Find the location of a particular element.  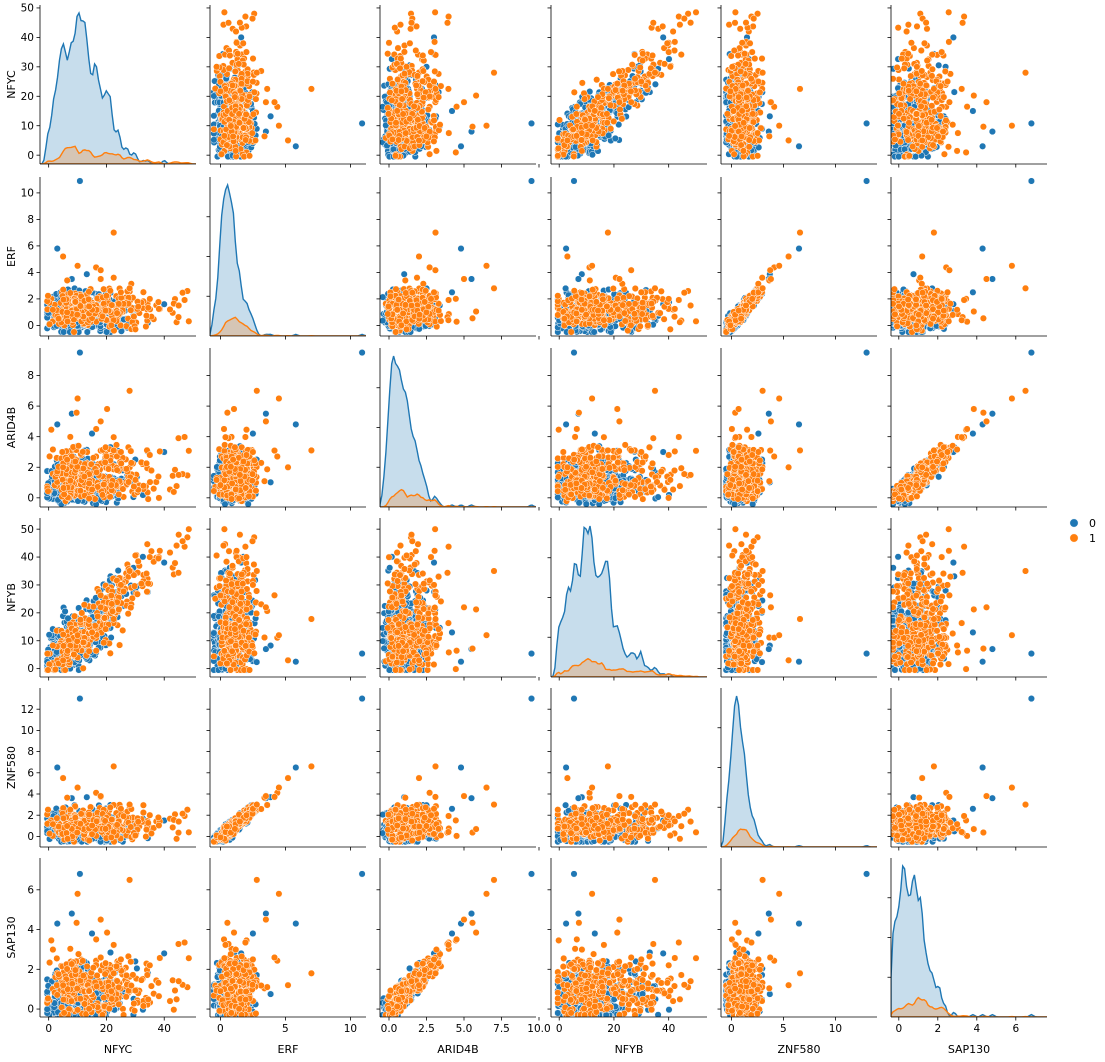

y-tick-label: 30 is located at coordinates (27, 67).